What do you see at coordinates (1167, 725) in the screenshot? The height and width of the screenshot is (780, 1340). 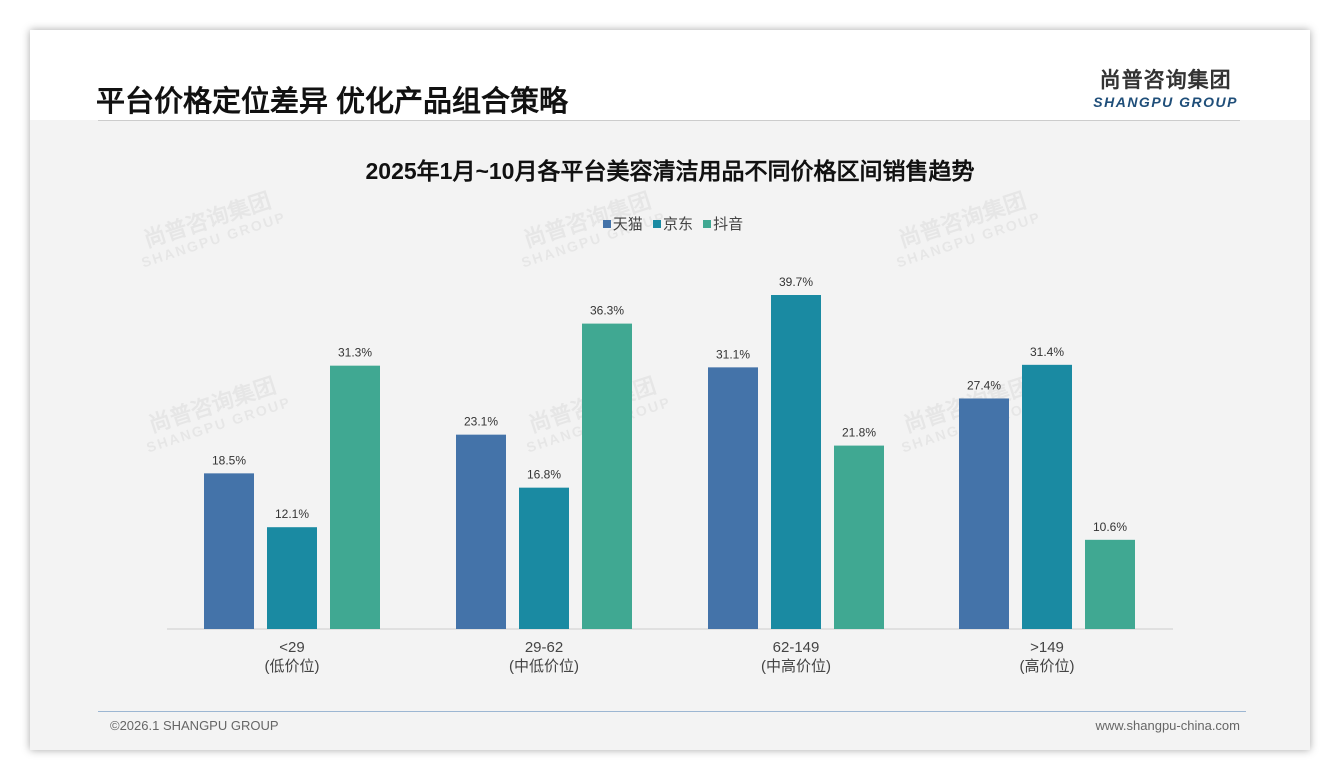 I see `website-url: www.shangpu-china.com` at bounding box center [1167, 725].